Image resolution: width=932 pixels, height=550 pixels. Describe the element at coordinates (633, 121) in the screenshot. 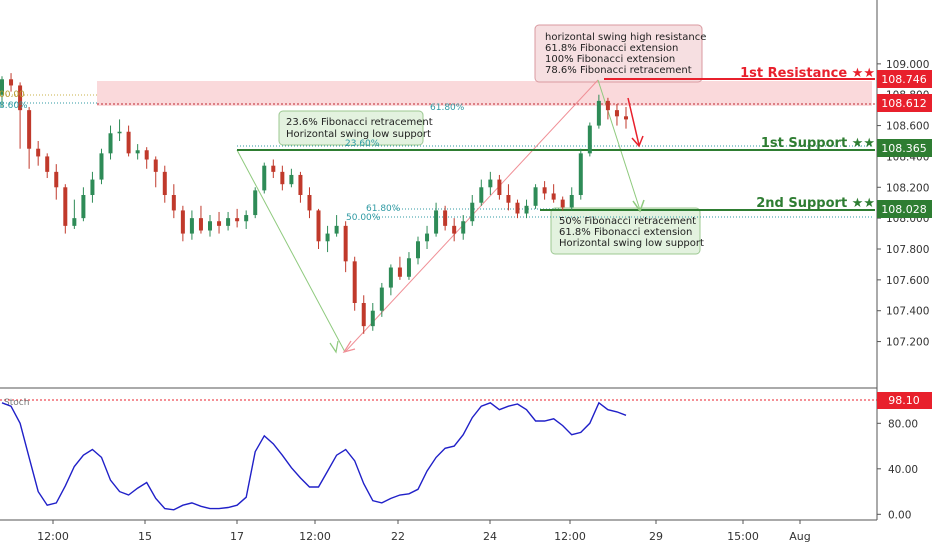

I see `arrow-to-support1-shaft` at that location.